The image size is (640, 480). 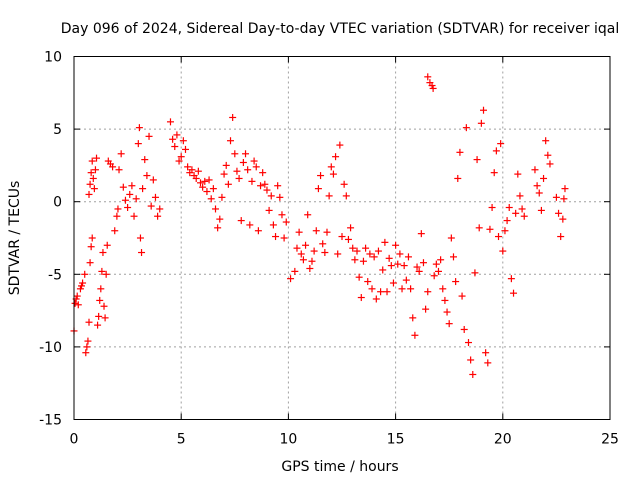 What do you see at coordinates (15, 238) in the screenshot?
I see `y-axis-label: SDTVAR / TECUs` at bounding box center [15, 238].